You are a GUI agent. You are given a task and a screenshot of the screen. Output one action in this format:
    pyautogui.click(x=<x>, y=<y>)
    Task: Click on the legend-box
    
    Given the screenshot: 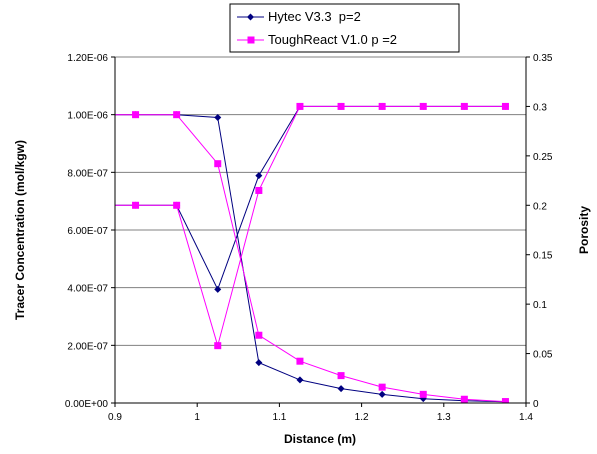 What is the action you would take?
    pyautogui.click(x=344, y=28)
    